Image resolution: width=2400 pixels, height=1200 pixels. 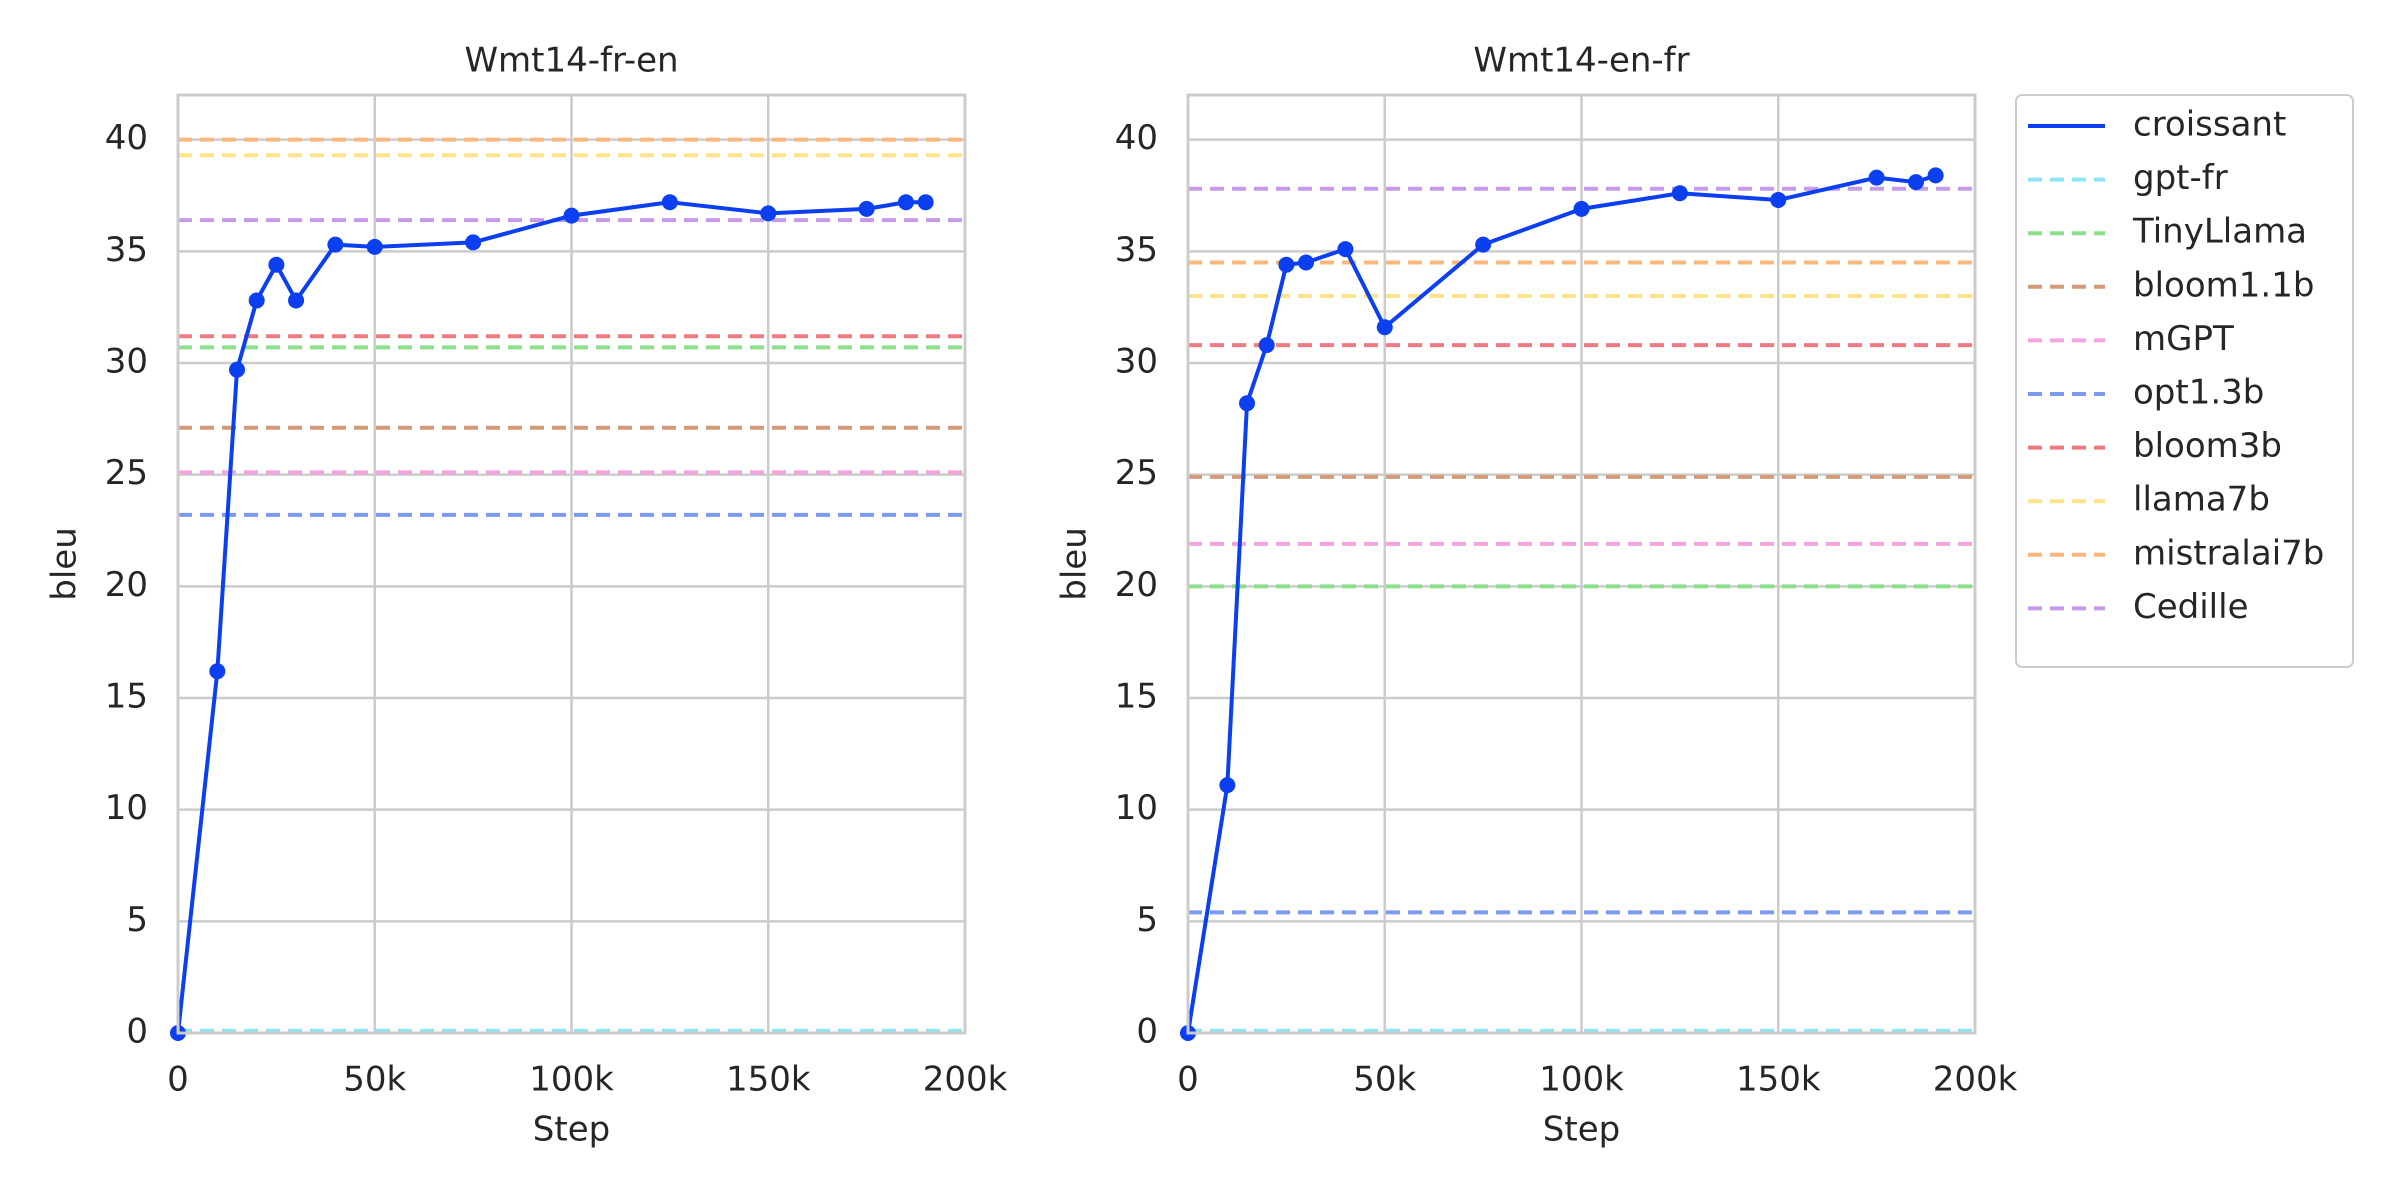 I want to click on legend-label: llama7b, so click(x=2201, y=500).